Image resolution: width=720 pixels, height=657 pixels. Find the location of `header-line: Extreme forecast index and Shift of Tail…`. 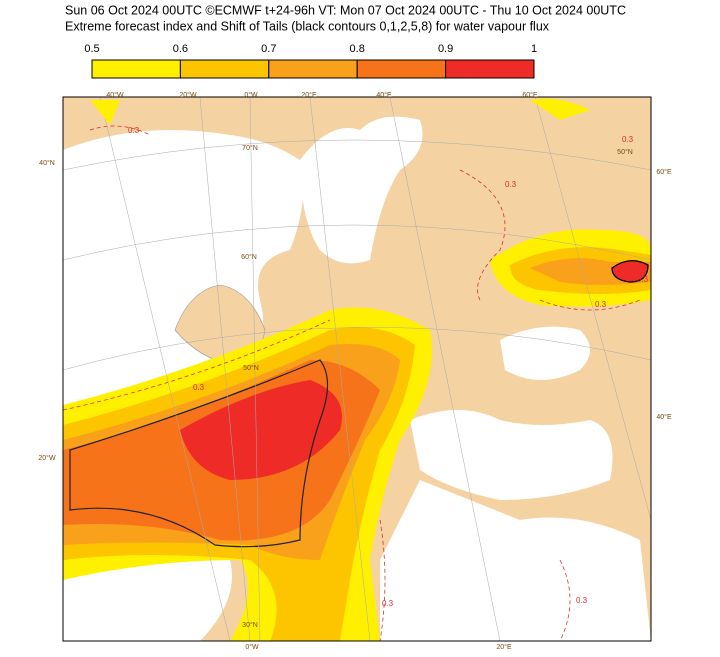

header-line: Extreme forecast index and Shift of Tail… is located at coordinates (307, 26).